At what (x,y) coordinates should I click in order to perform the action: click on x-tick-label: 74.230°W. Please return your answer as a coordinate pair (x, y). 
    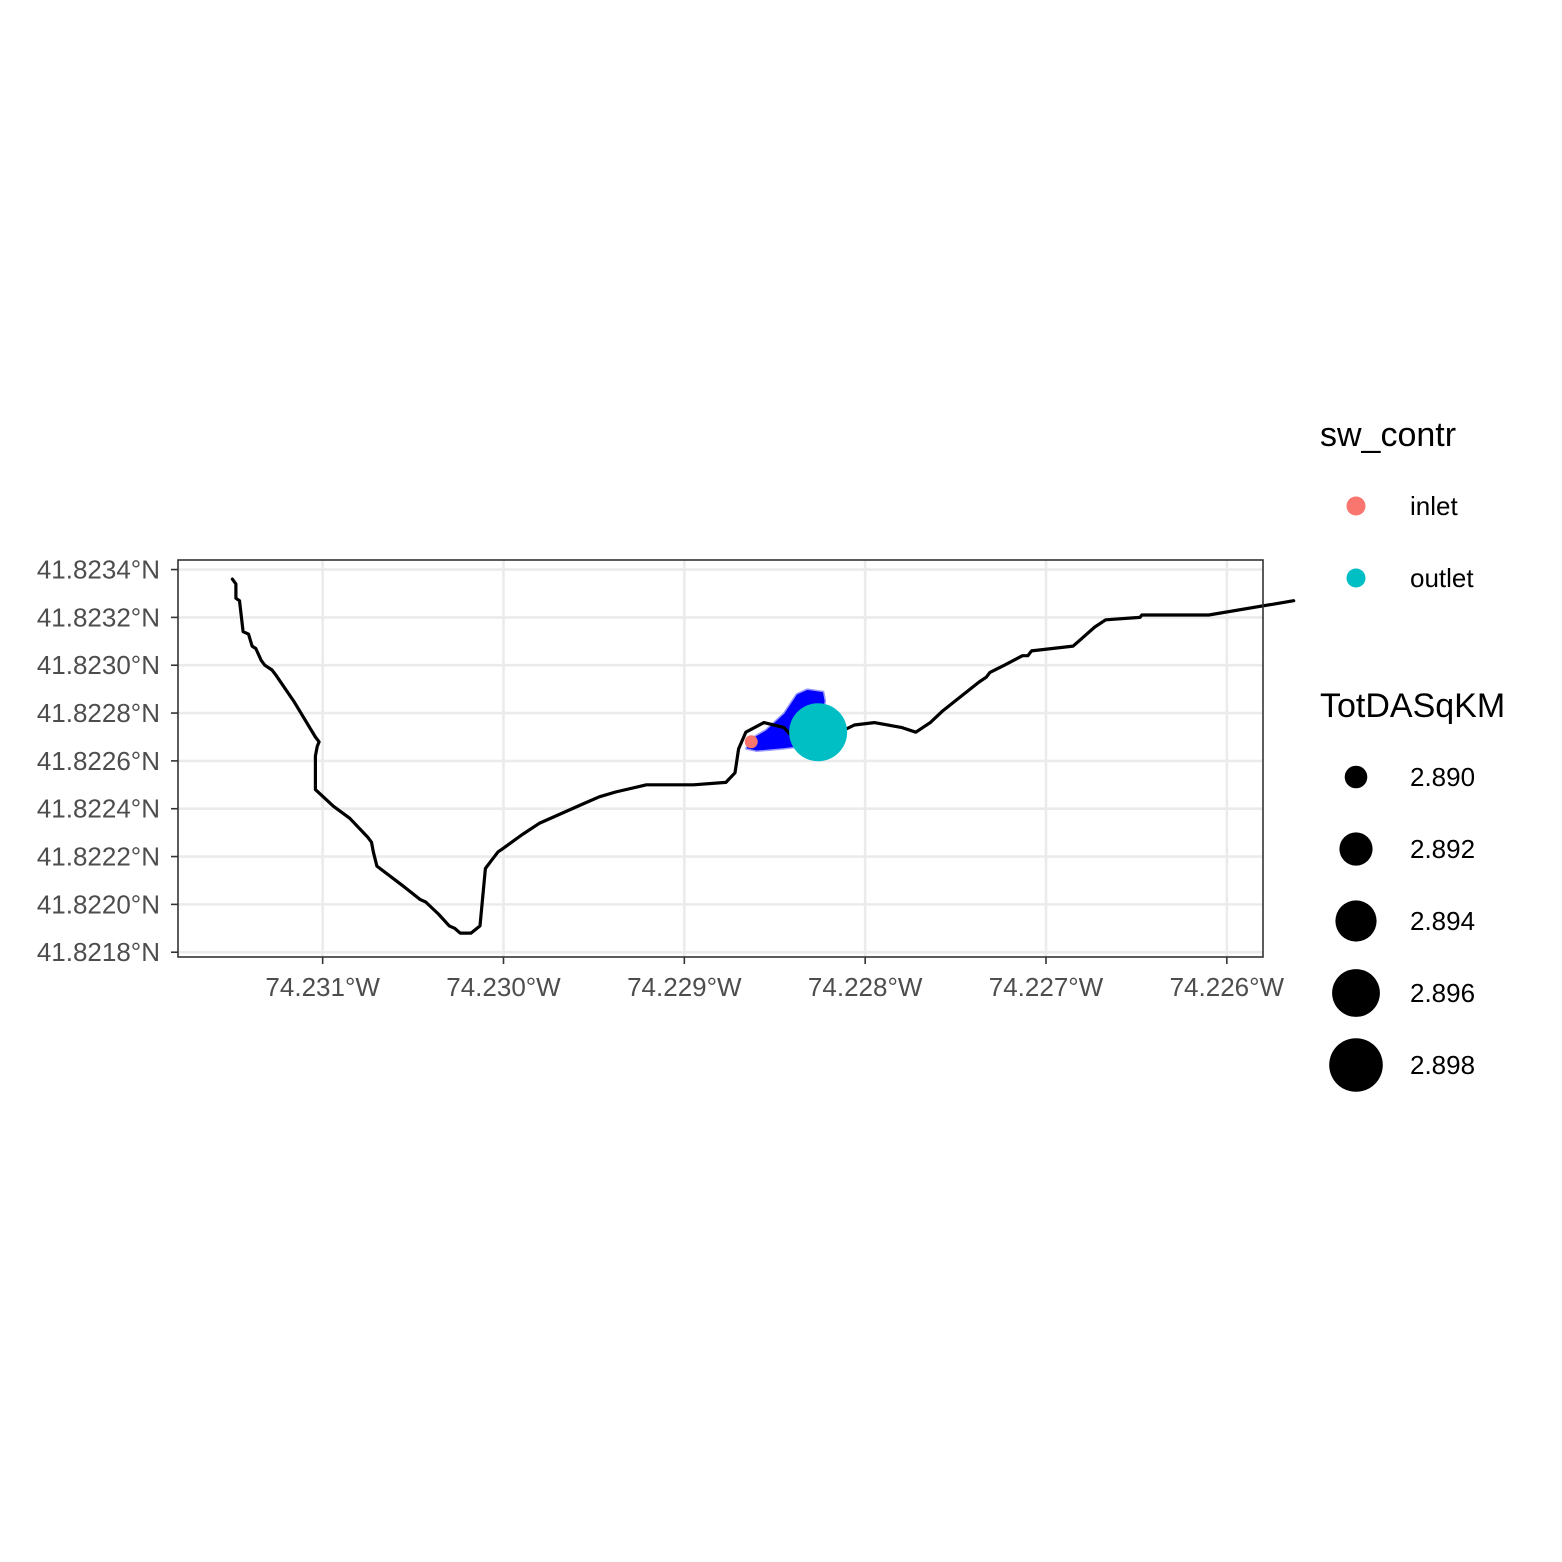
    Looking at the image, I should click on (503, 987).